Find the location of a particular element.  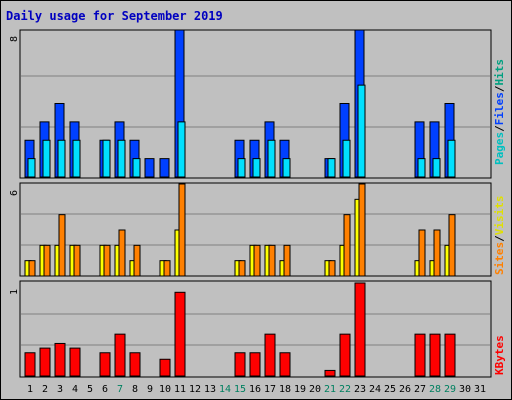

x-tick-label-26: 26 is located at coordinates (405, 389).